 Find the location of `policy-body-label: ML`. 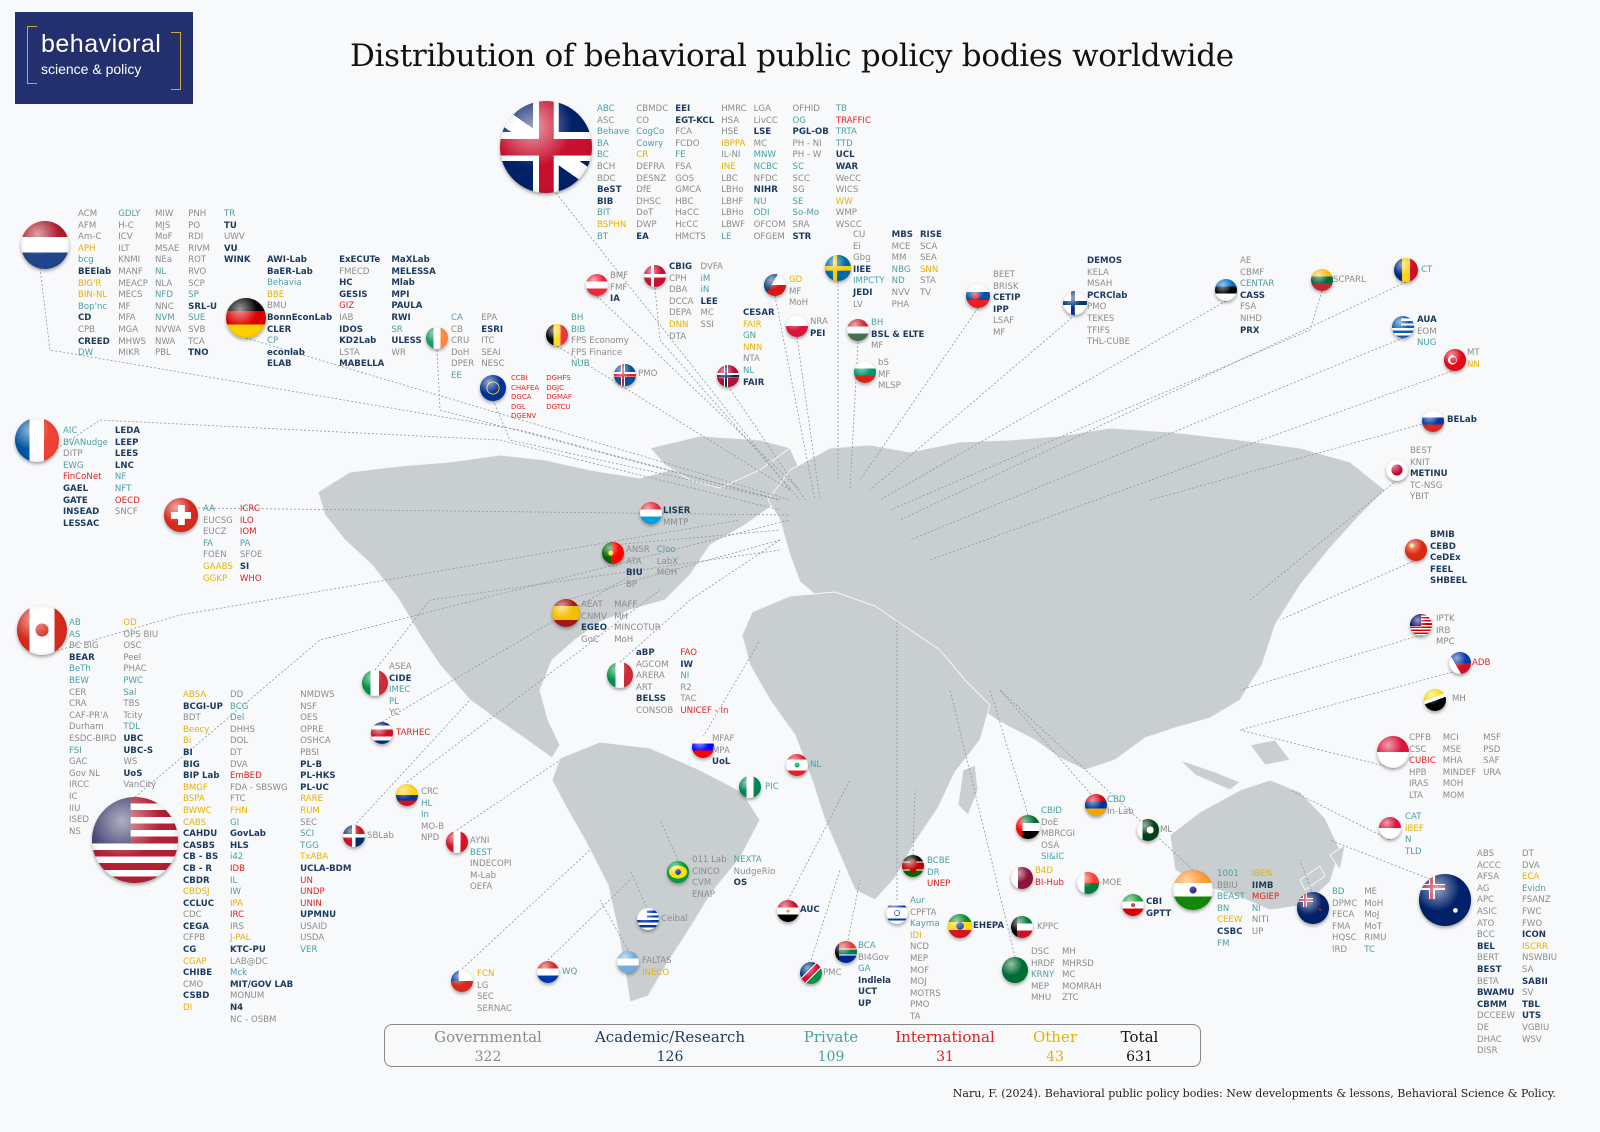

policy-body-label: ML is located at coordinates (1166, 830).